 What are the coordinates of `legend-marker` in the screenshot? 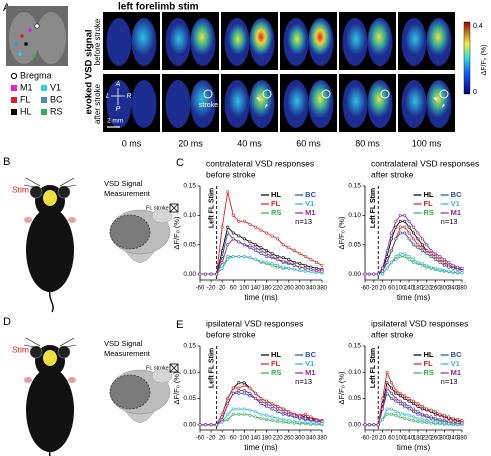 It's located at (14, 112).